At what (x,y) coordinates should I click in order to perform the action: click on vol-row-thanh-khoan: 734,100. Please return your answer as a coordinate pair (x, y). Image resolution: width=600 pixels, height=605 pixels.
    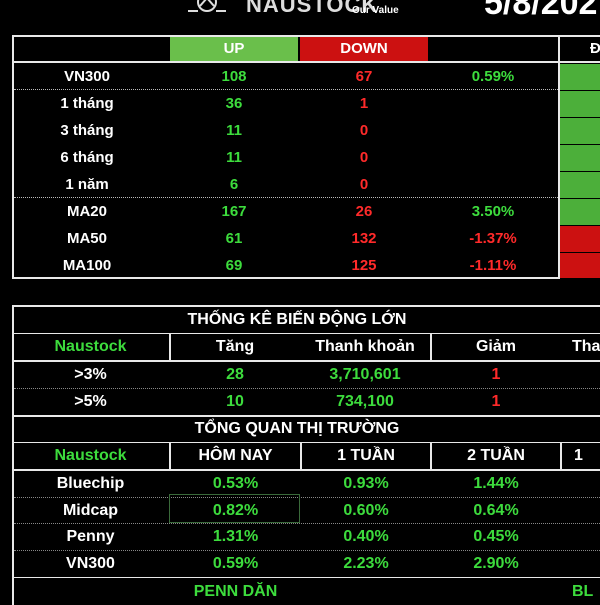
    Looking at the image, I should click on (365, 401).